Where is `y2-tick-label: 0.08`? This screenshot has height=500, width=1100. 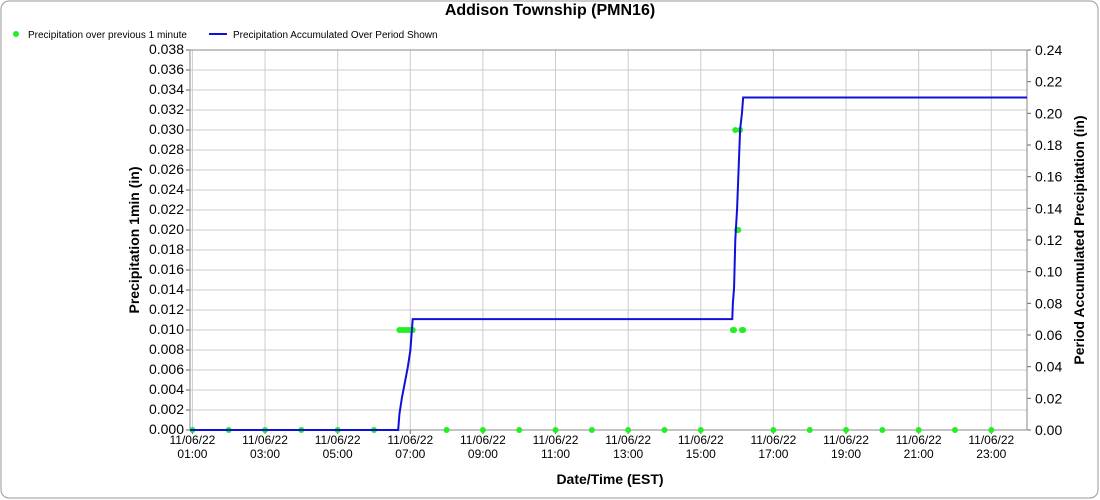 y2-tick-label: 0.08 is located at coordinates (1048, 303).